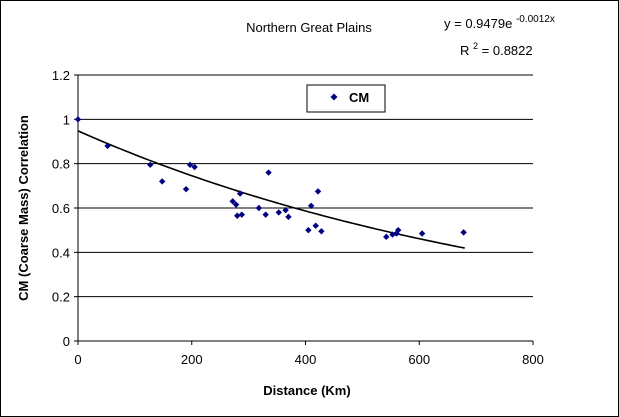 The image size is (619, 417). I want to click on r-squared: R 2 = 0.8822, so click(496, 47).